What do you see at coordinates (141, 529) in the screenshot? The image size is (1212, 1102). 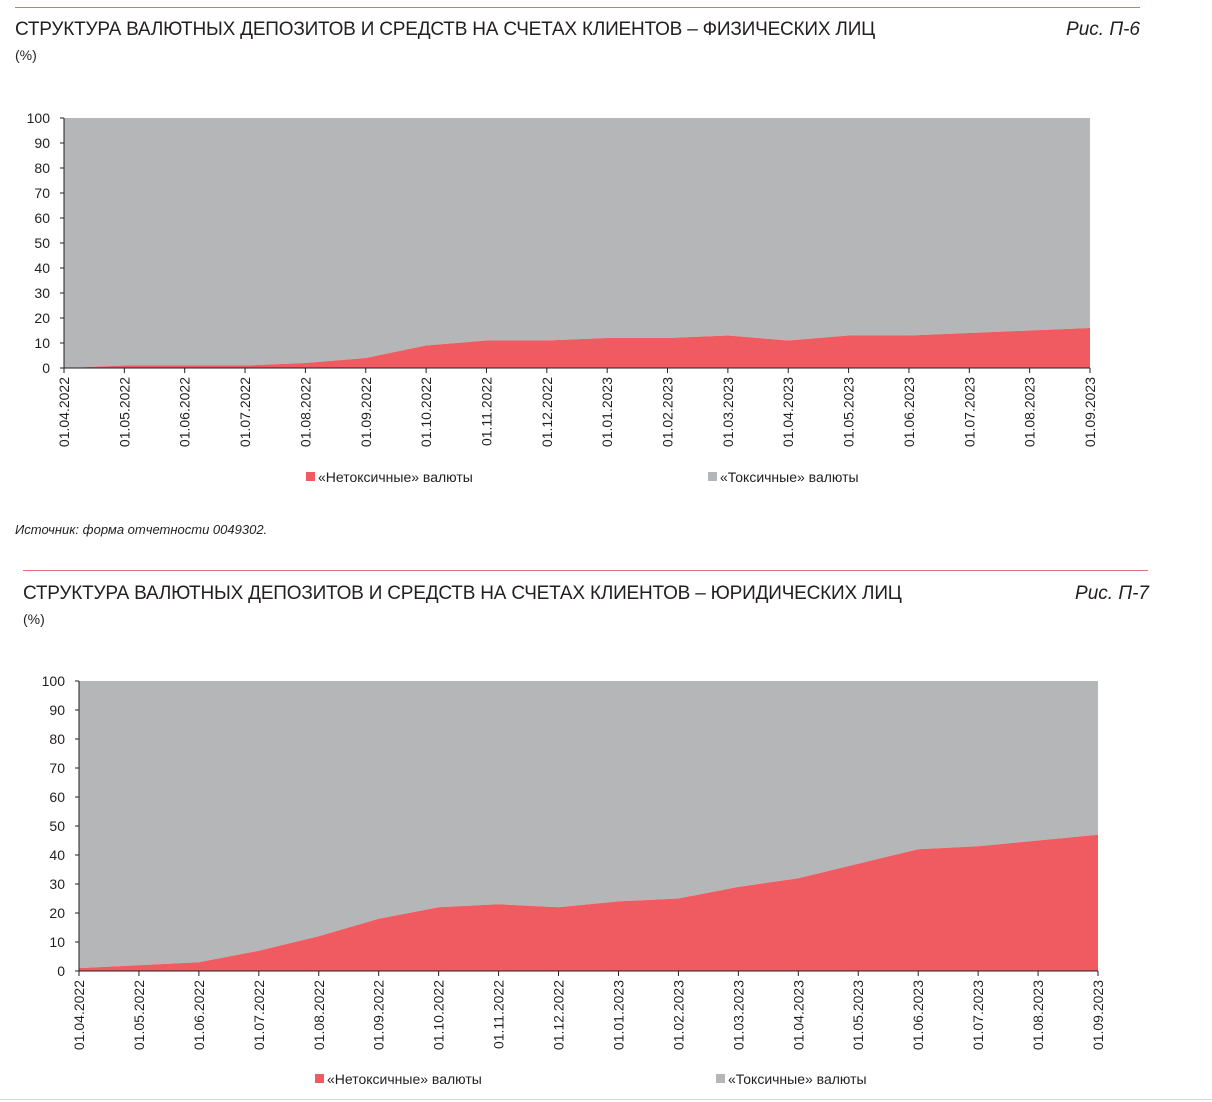 I see `source-note: Источник: форма отчетности 0049302.` at bounding box center [141, 529].